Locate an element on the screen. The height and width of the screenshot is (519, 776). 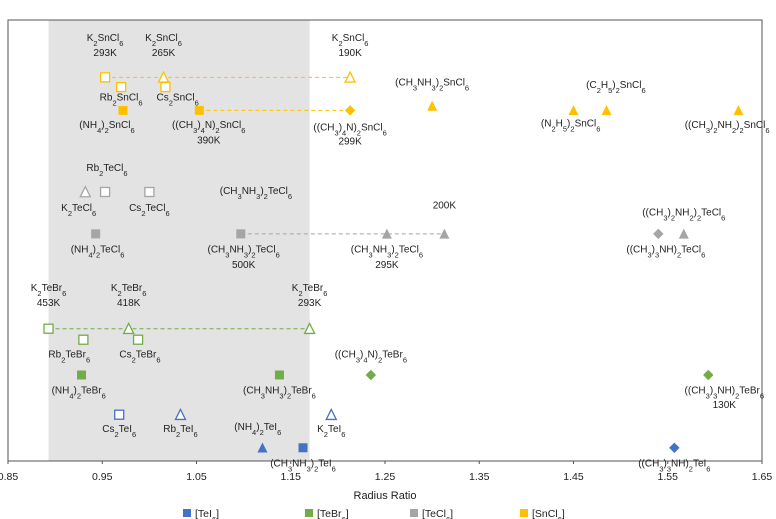
annotation-ch3-3nh-2tei6-47: ((CH3)3NH)2TeI6 is located at coordinates (674, 466).